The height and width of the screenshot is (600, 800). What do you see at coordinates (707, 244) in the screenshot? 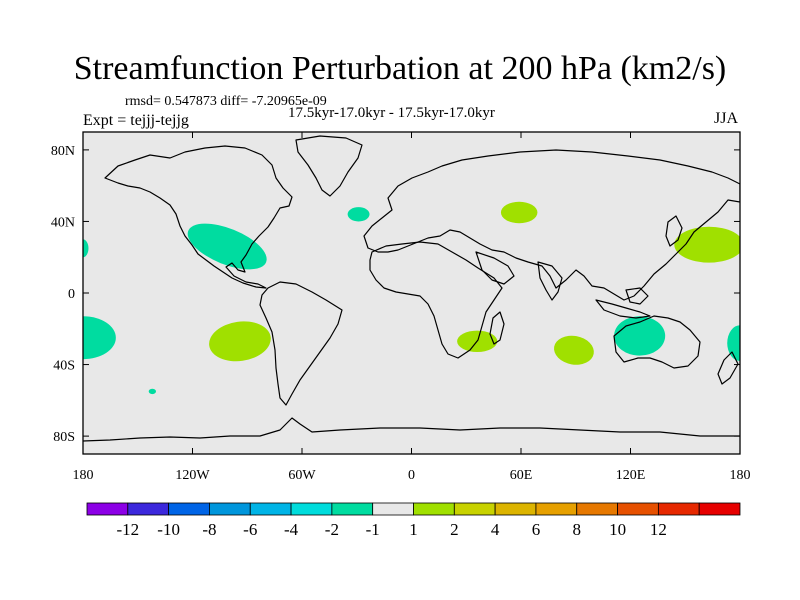
I see `anomaly-north-pacific-east` at bounding box center [707, 244].